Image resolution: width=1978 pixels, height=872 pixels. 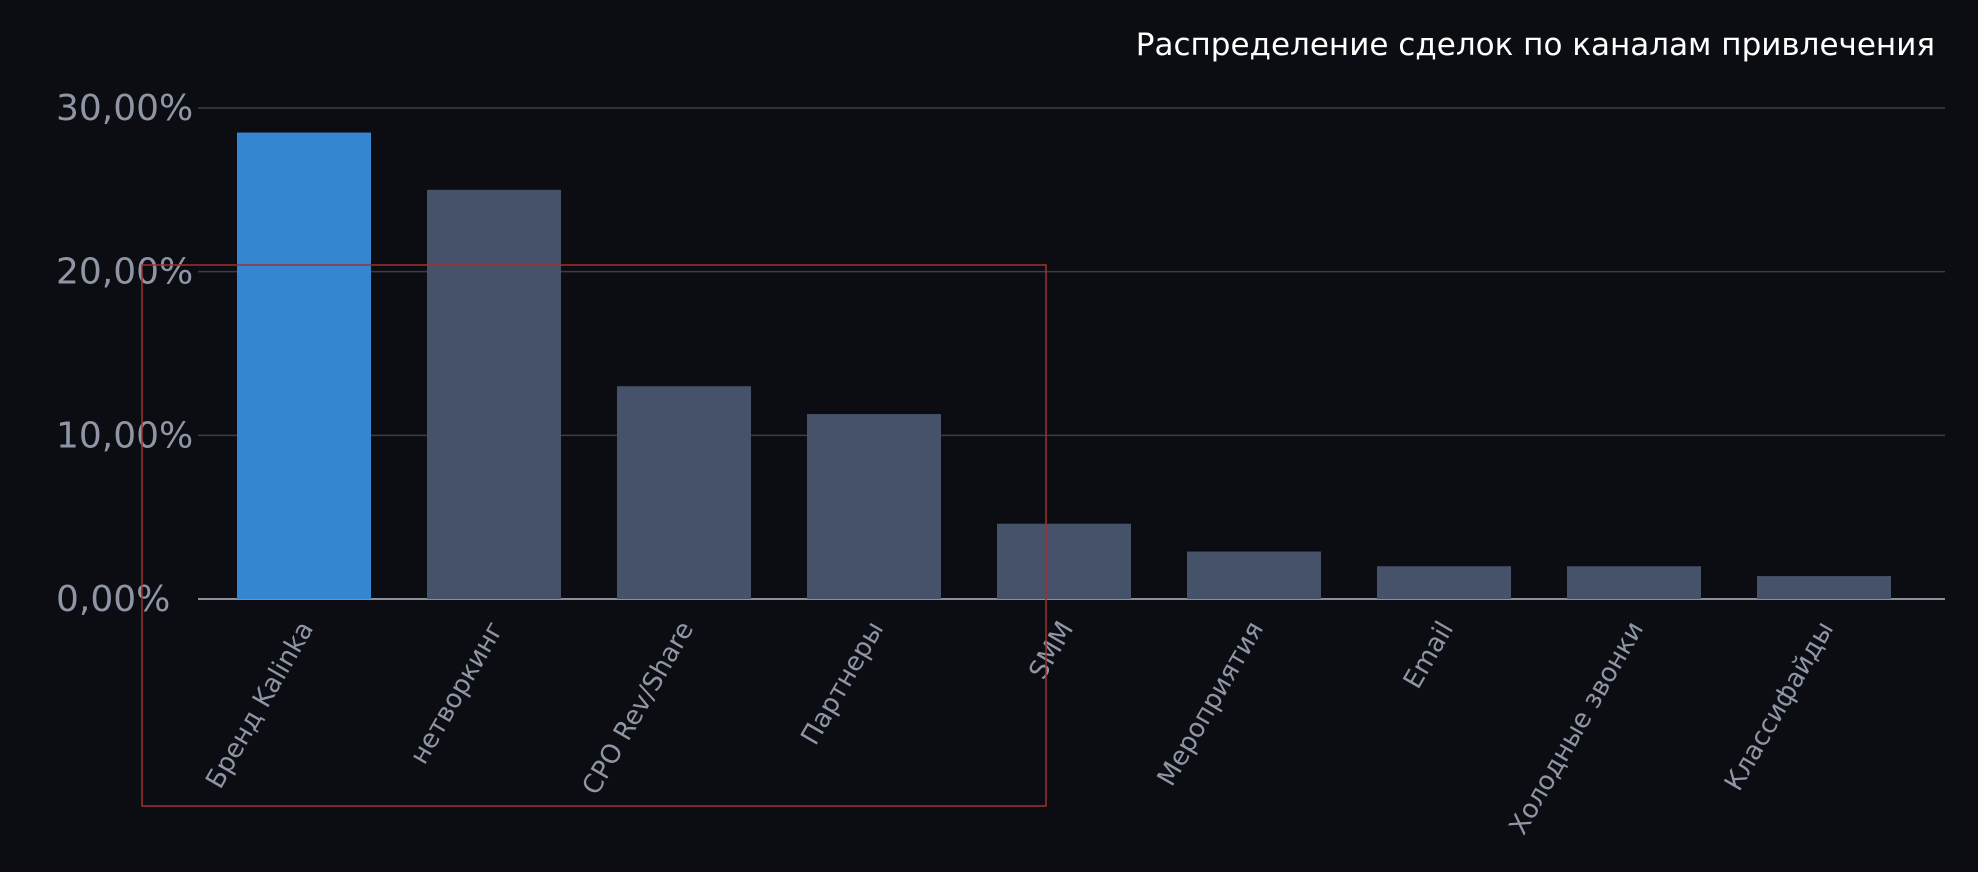 I want to click on y-tick-label: 30,00%, so click(x=124, y=108).